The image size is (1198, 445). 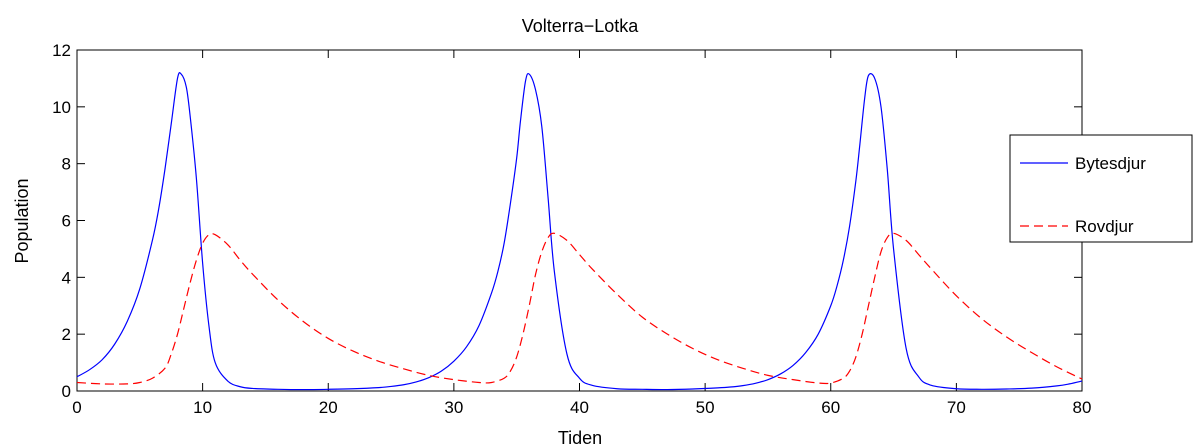 What do you see at coordinates (328, 407) in the screenshot?
I see `x-tick-label: 20` at bounding box center [328, 407].